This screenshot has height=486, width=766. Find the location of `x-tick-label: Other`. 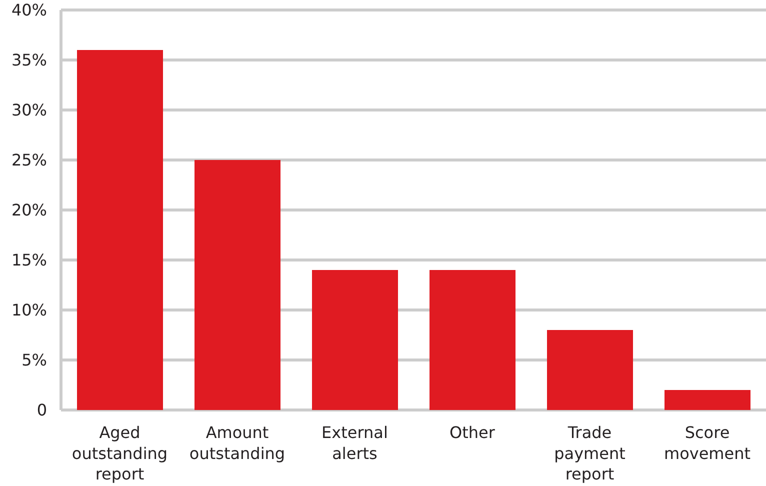

x-tick-label: Other is located at coordinates (473, 432).